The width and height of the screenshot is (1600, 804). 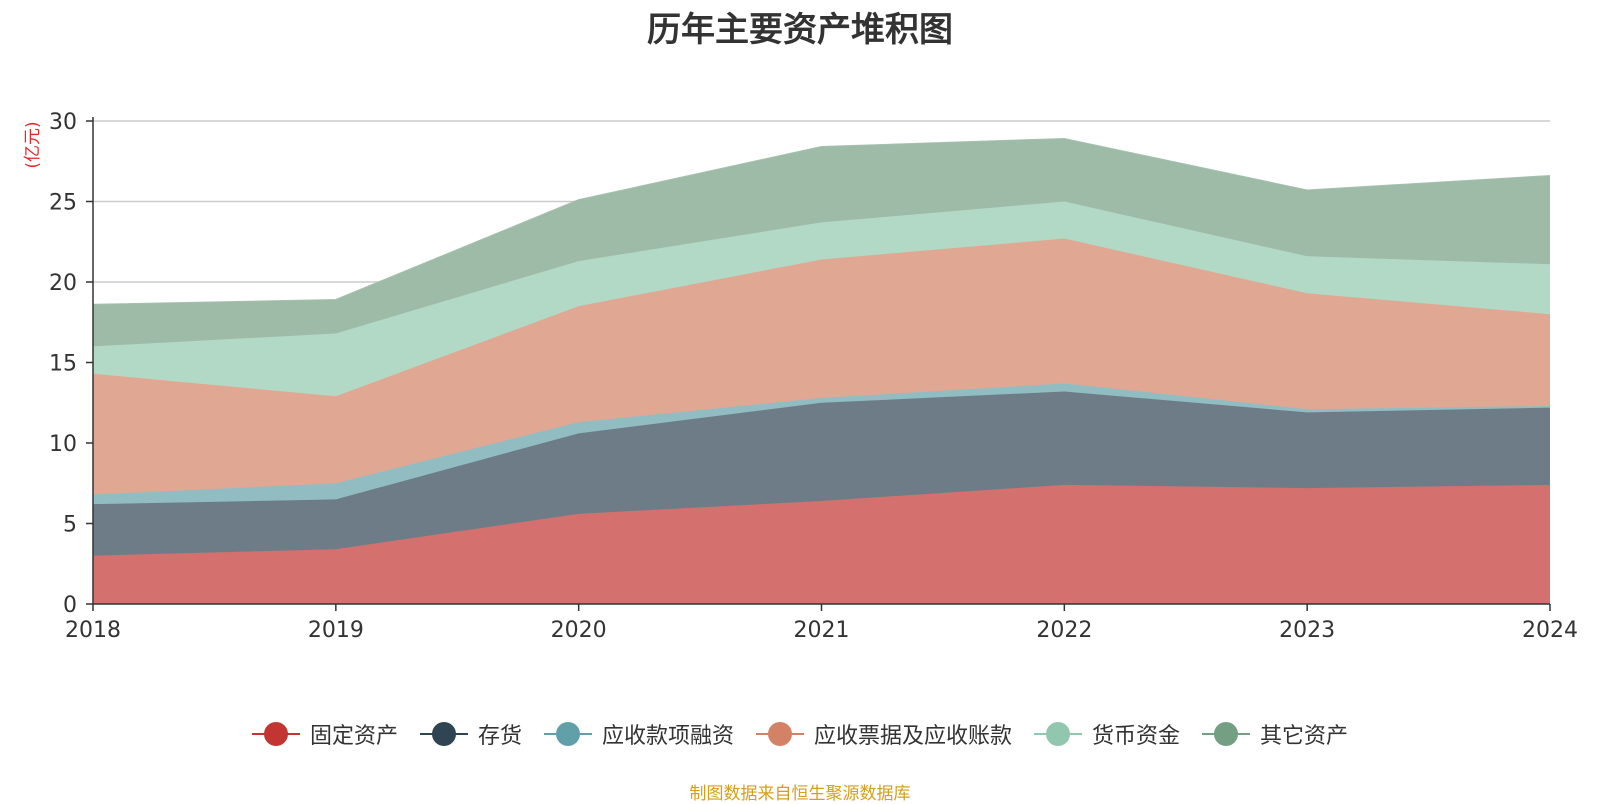 What do you see at coordinates (1307, 630) in the screenshot?
I see `x-tick-label: 2023` at bounding box center [1307, 630].